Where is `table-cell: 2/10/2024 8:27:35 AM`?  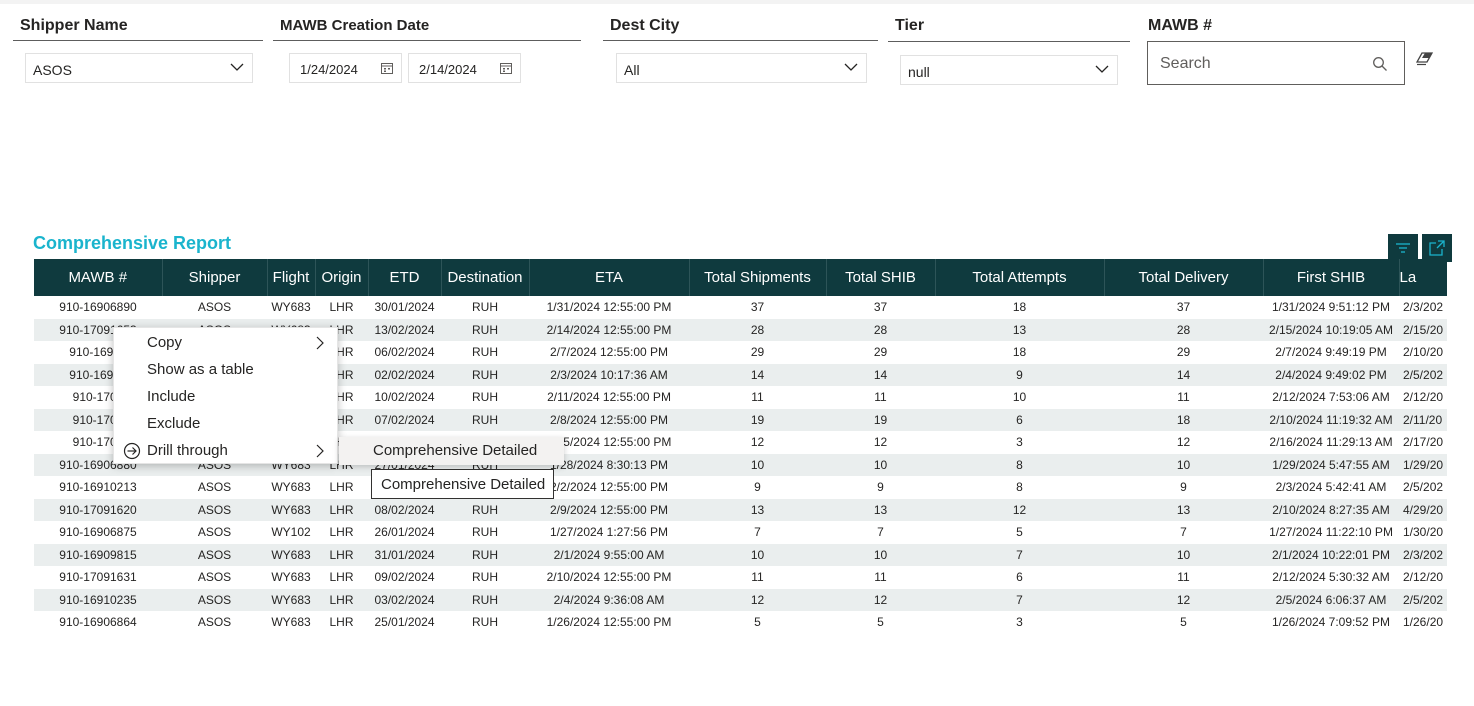 table-cell: 2/10/2024 8:27:35 AM is located at coordinates (1331, 509).